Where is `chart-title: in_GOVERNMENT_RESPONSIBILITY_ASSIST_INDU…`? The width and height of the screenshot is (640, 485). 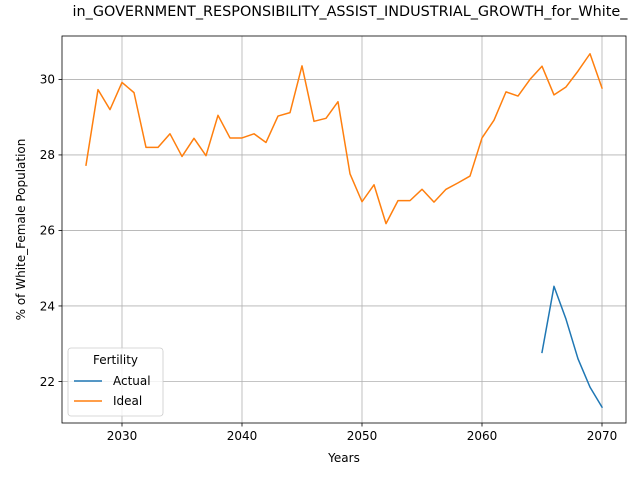
chart-title: in_GOVERNMENT_RESPONSIBILITY_ASSIST_INDU… is located at coordinates (351, 12).